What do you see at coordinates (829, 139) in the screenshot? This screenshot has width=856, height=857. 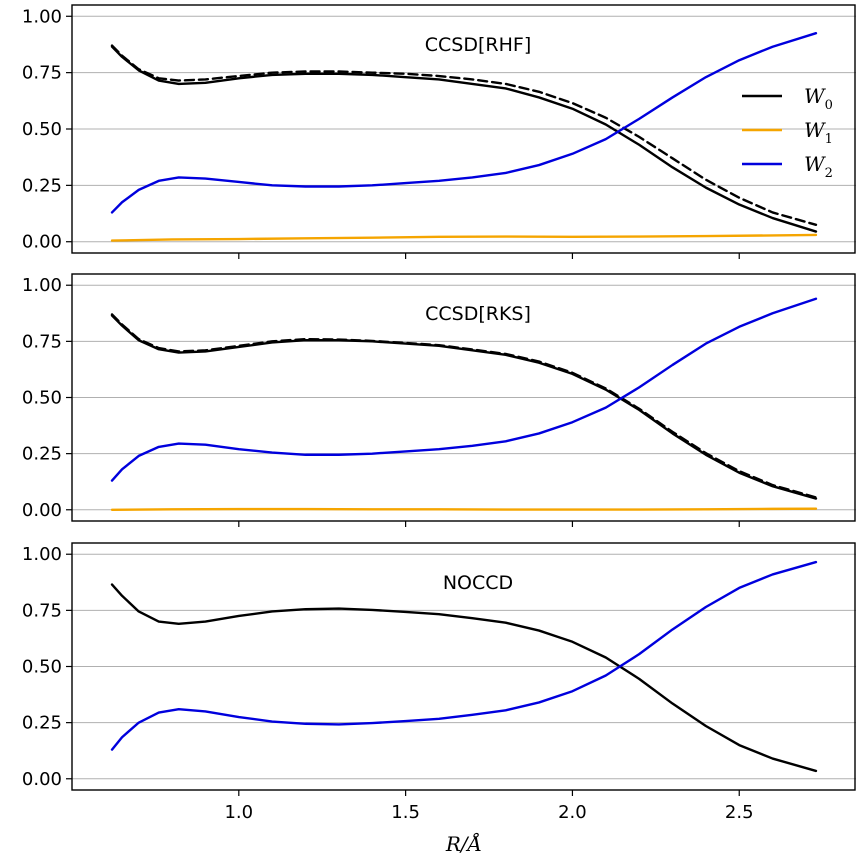 I see `legend-label-subscript: 1` at bounding box center [829, 139].